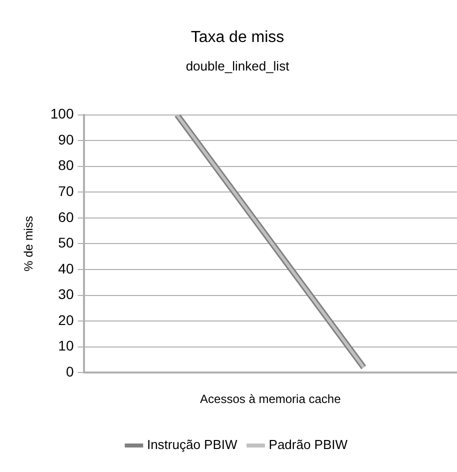  Describe the element at coordinates (66, 294) in the screenshot. I see `y-tick-label: 30` at that location.